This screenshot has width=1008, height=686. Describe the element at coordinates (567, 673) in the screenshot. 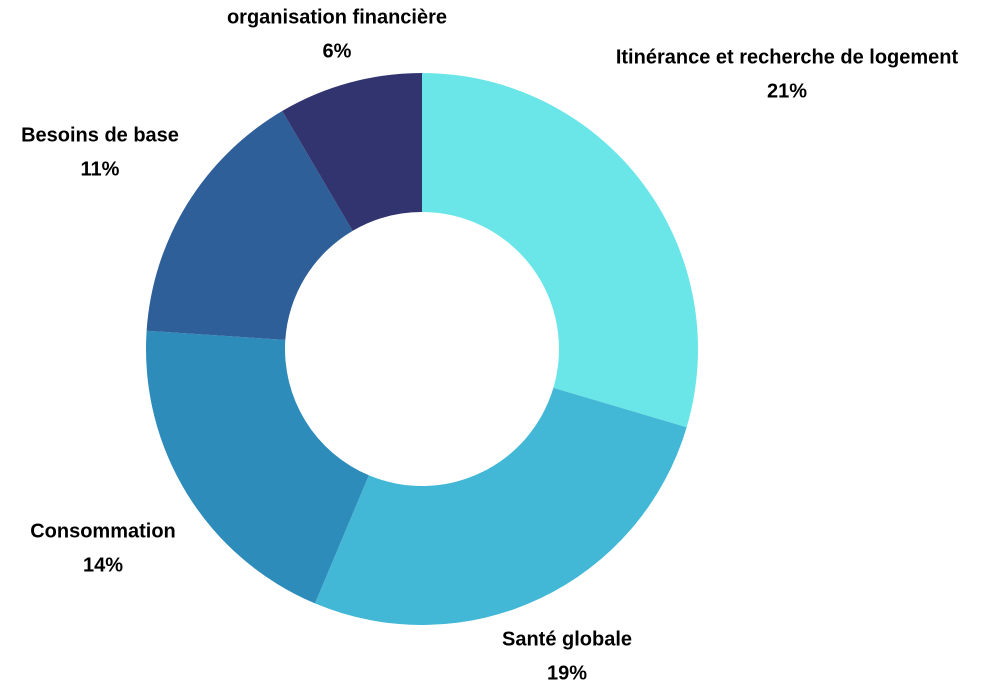

I see `slice-value-label: 19%` at that location.